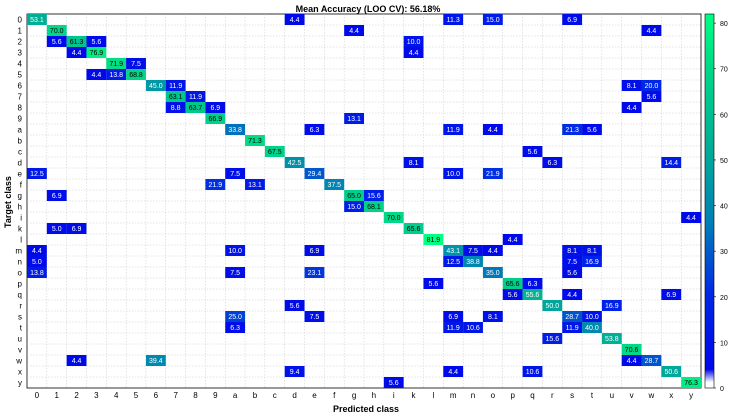 This screenshot has height=416, width=737. I want to click on cell-value-label: 70.0, so click(57, 31).